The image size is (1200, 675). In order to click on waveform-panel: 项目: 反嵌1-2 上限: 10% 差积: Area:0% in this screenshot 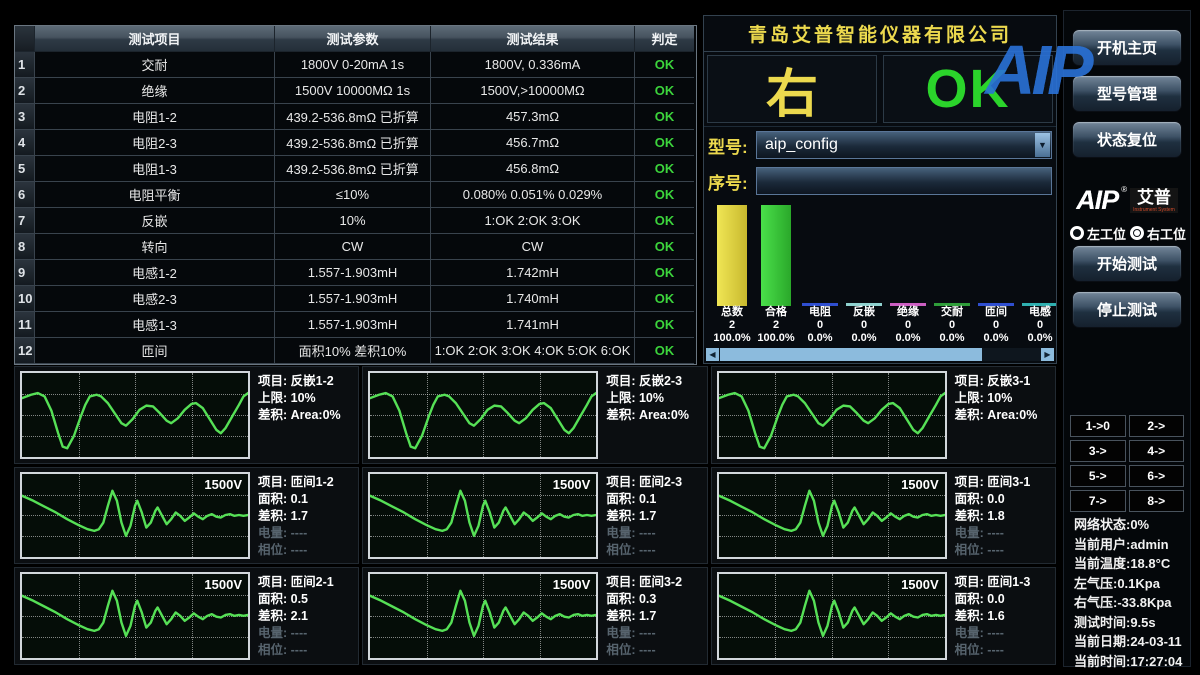, I will do `click(187, 415)`.